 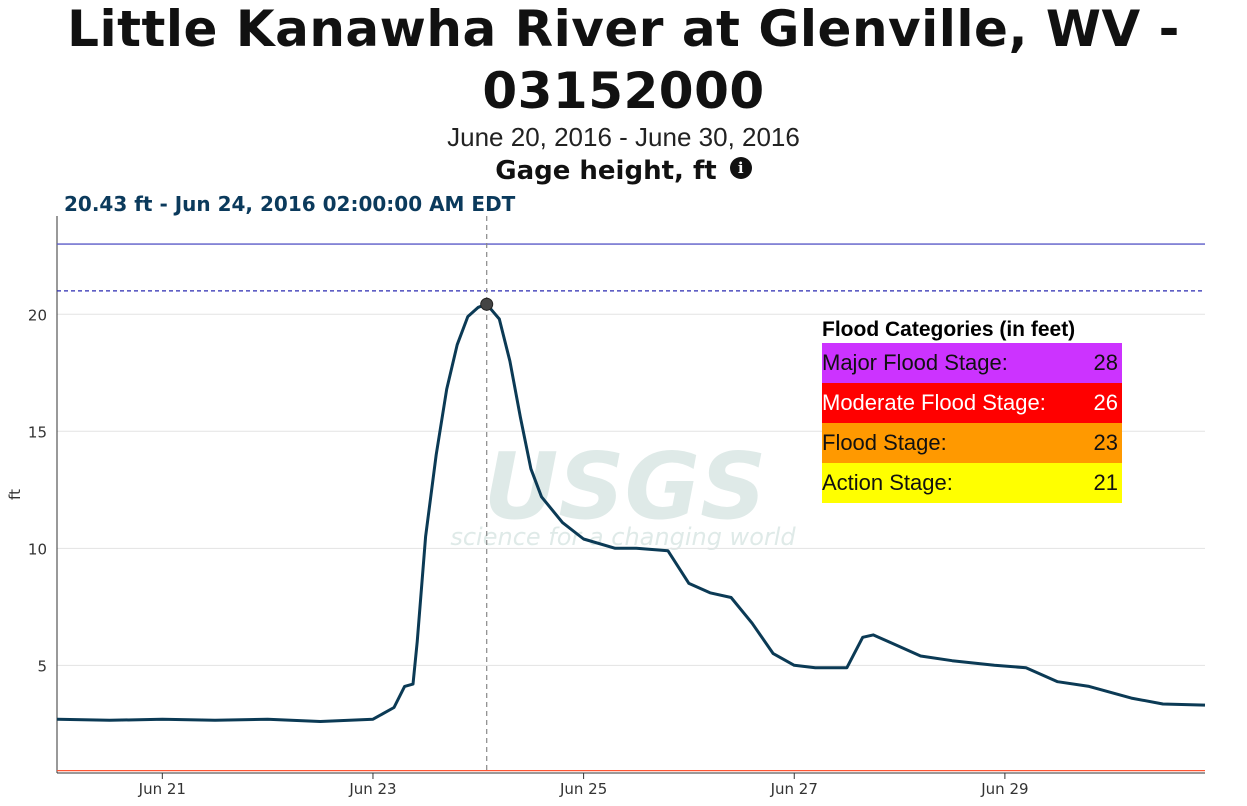 What do you see at coordinates (1004, 789) in the screenshot?
I see `x-tick-label: Jun 29` at bounding box center [1004, 789].